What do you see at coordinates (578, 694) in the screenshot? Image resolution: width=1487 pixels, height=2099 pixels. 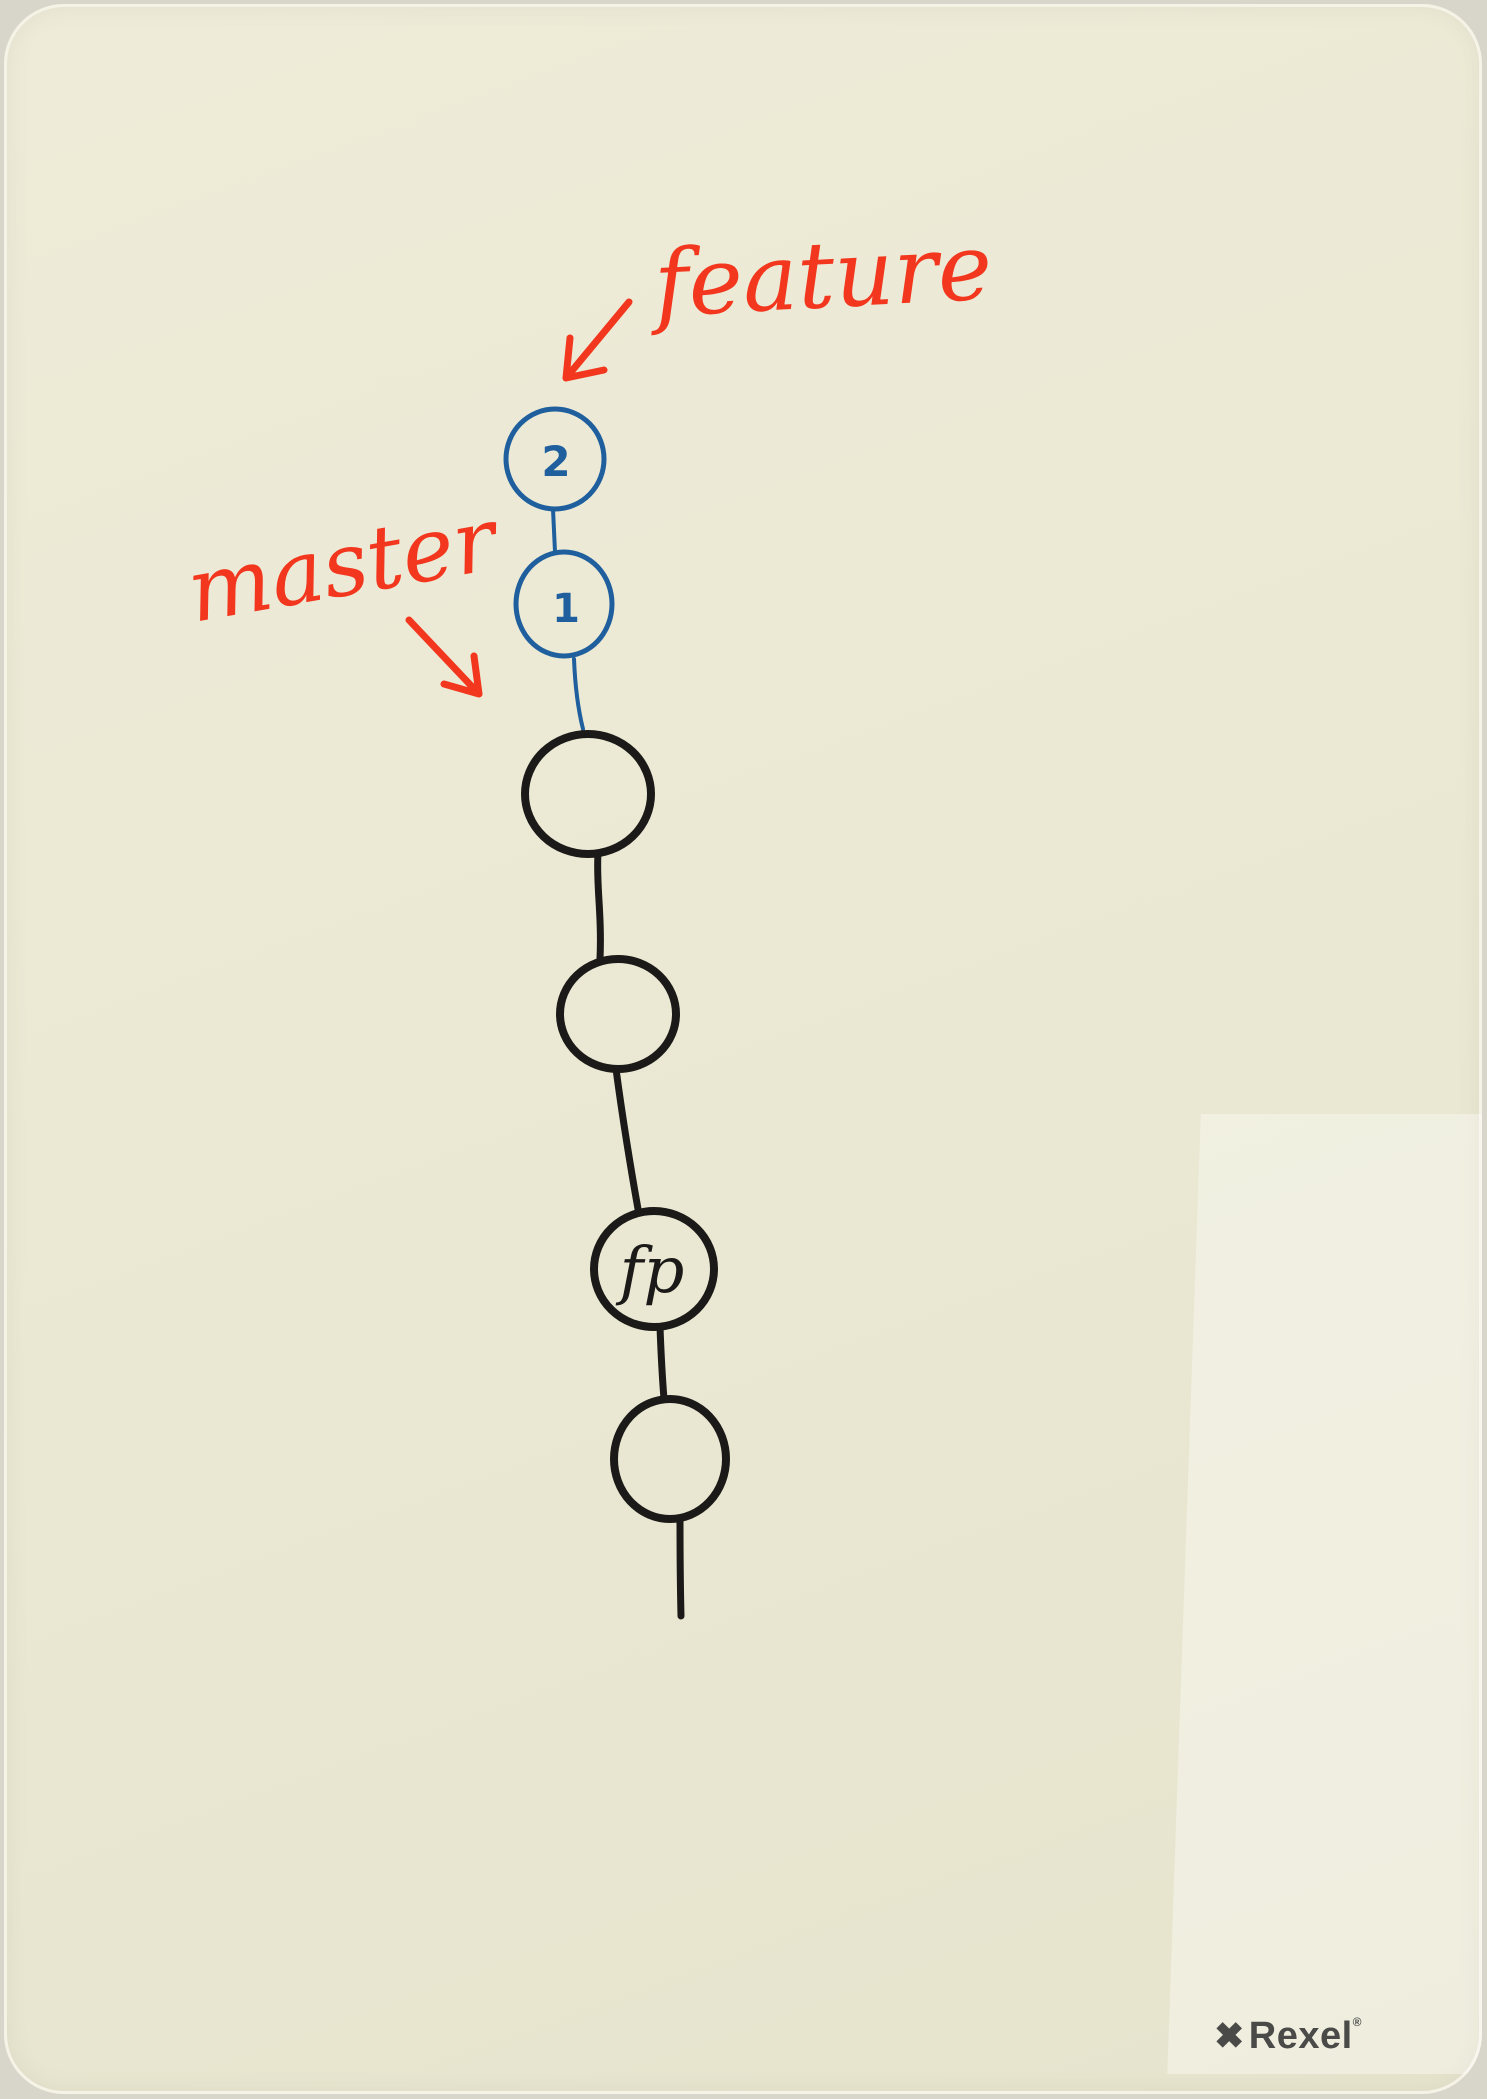 I see `connector-blue-bottom` at bounding box center [578, 694].